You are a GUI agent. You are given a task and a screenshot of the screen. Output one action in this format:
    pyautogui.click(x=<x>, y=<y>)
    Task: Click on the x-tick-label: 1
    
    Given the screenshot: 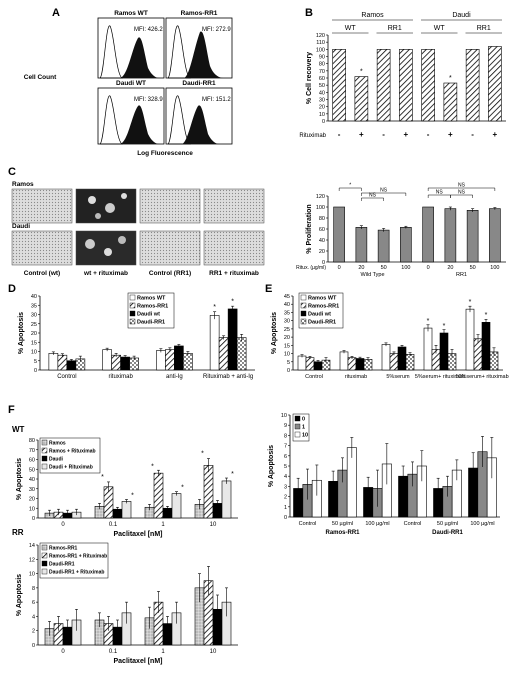 What is the action you would take?
    pyautogui.click(x=163, y=525)
    